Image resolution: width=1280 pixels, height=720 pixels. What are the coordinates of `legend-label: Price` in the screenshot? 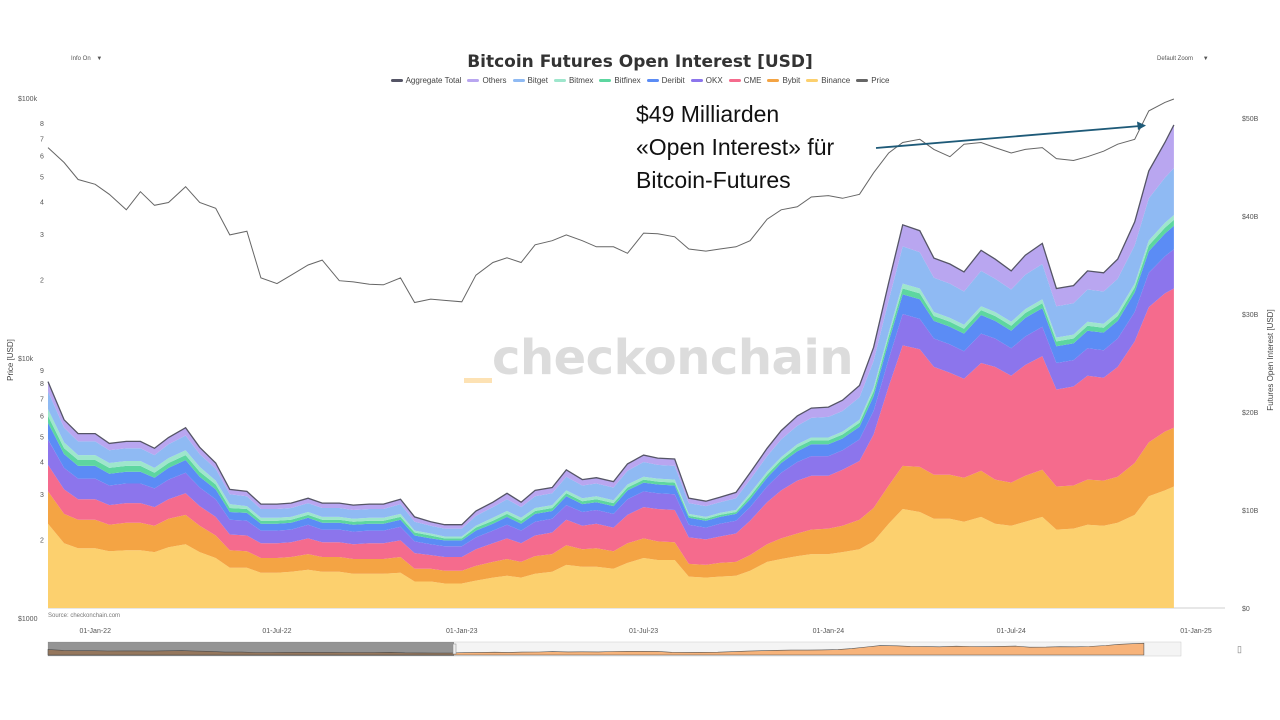 It's located at (880, 80).